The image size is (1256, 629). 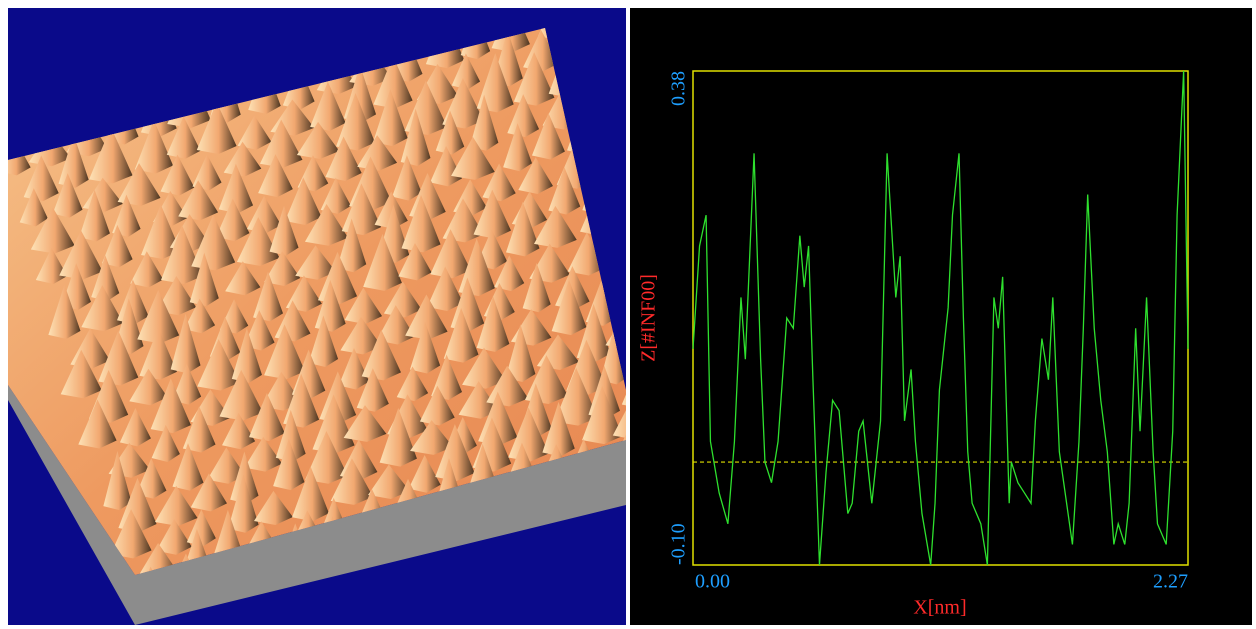 What do you see at coordinates (679, 544) in the screenshot?
I see `y-tick-label: -0.10` at bounding box center [679, 544].